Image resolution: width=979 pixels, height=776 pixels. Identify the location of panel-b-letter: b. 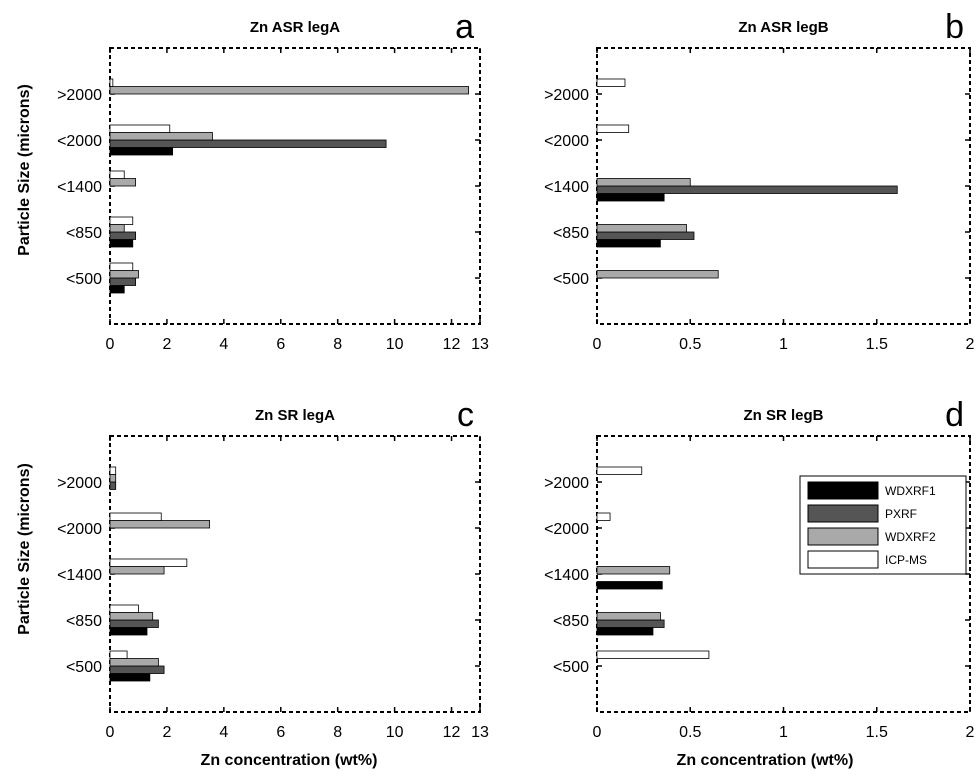
(954, 27).